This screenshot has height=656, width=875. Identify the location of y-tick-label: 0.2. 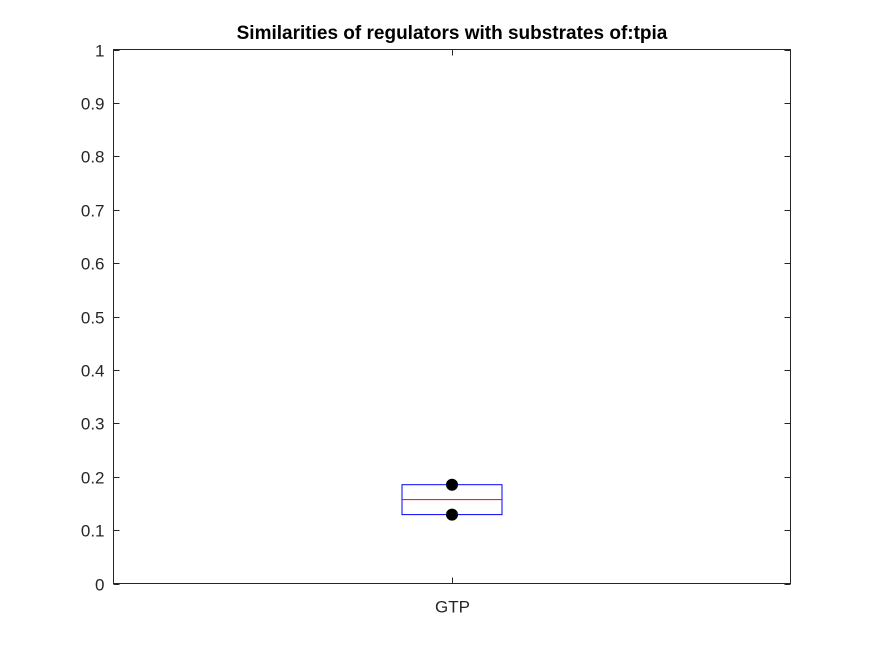
(93, 478).